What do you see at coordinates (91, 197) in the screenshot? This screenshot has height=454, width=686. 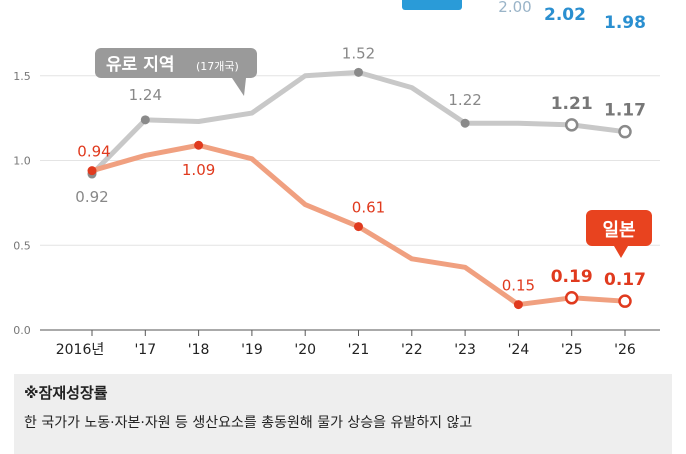 I see `euro-data-label: 0.92` at bounding box center [91, 197].